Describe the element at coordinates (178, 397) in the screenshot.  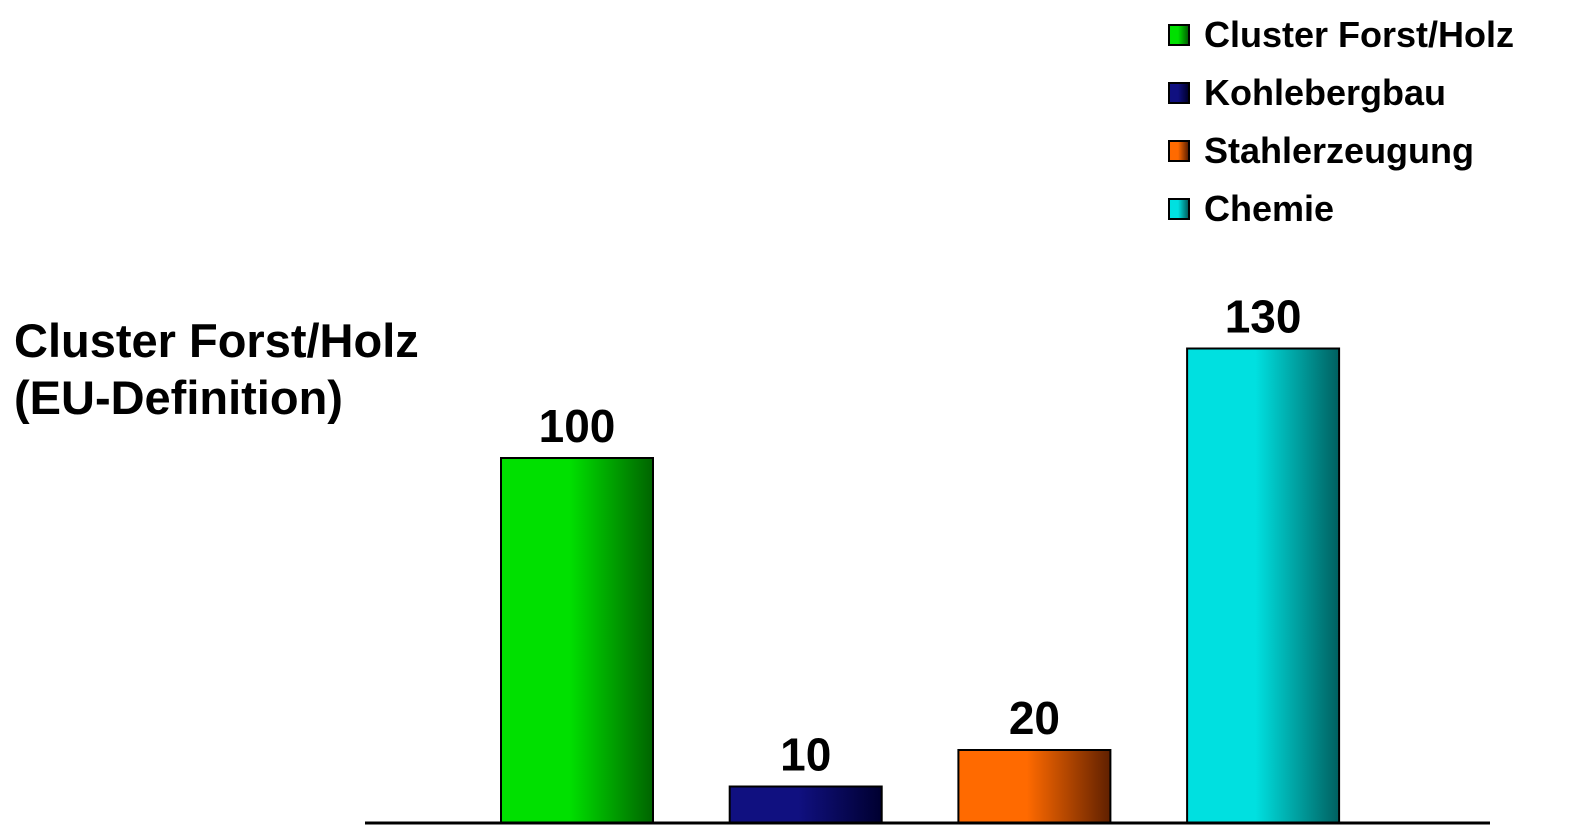
I see `chart-title-line-2: (EU-Definition)` at that location.